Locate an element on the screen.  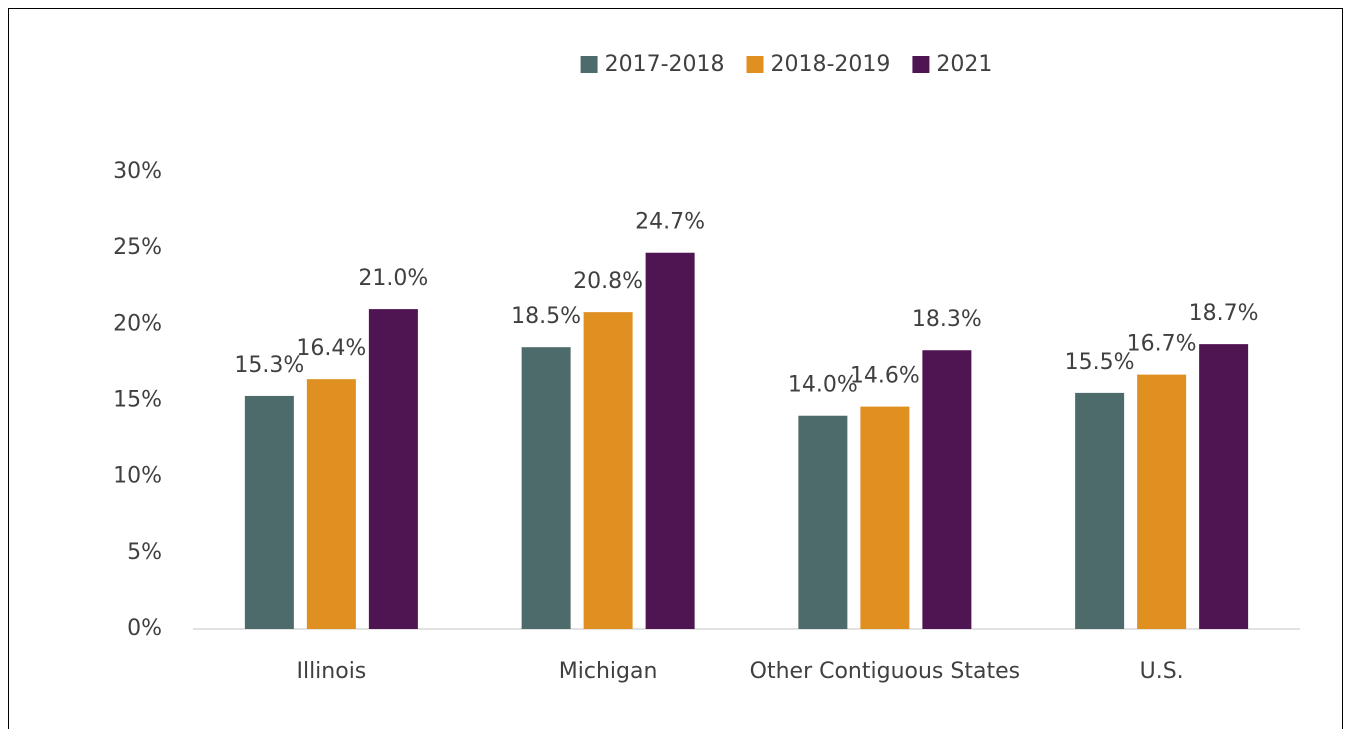
y-tick-label: 30% is located at coordinates (137, 171).